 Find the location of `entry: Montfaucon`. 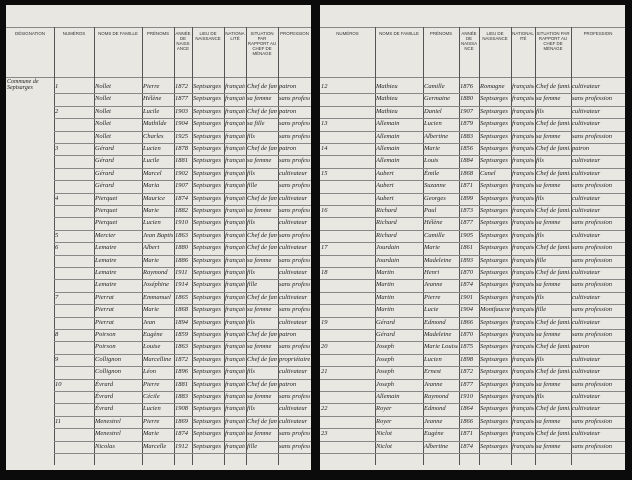

entry: Montfaucon is located at coordinates (495, 310).